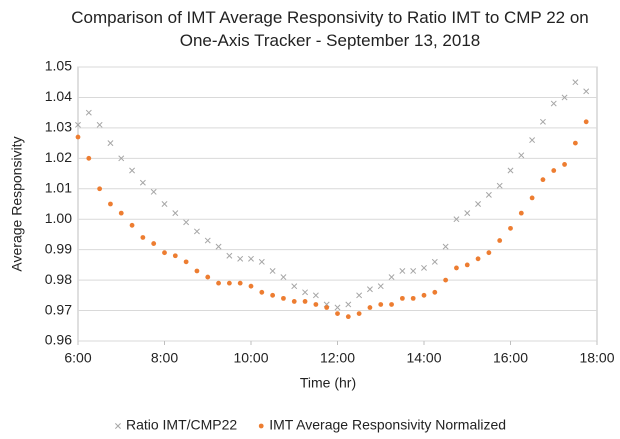 Image resolution: width=620 pixels, height=439 pixels. What do you see at coordinates (423, 358) in the screenshot?
I see `x-tick-label: 14:00` at bounding box center [423, 358].